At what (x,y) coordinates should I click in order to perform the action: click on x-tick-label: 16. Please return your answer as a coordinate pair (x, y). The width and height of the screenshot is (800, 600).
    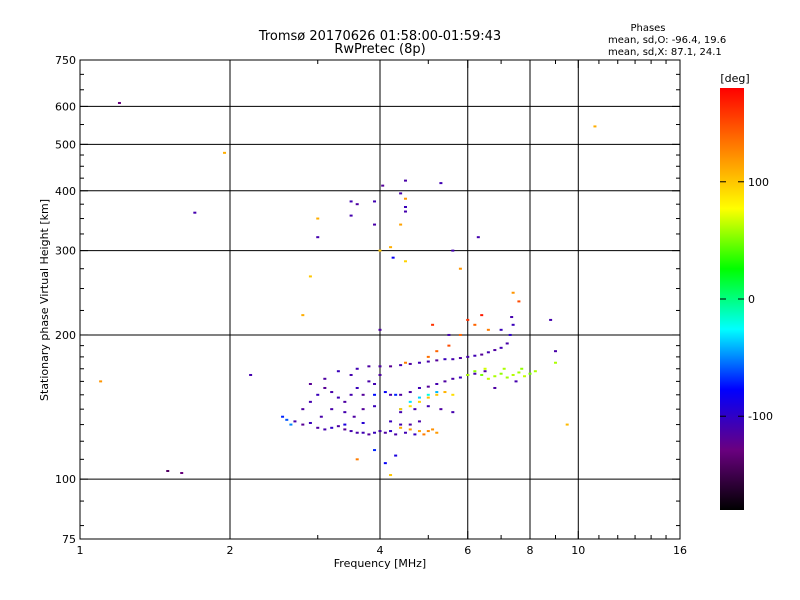
    Looking at the image, I should click on (680, 550).